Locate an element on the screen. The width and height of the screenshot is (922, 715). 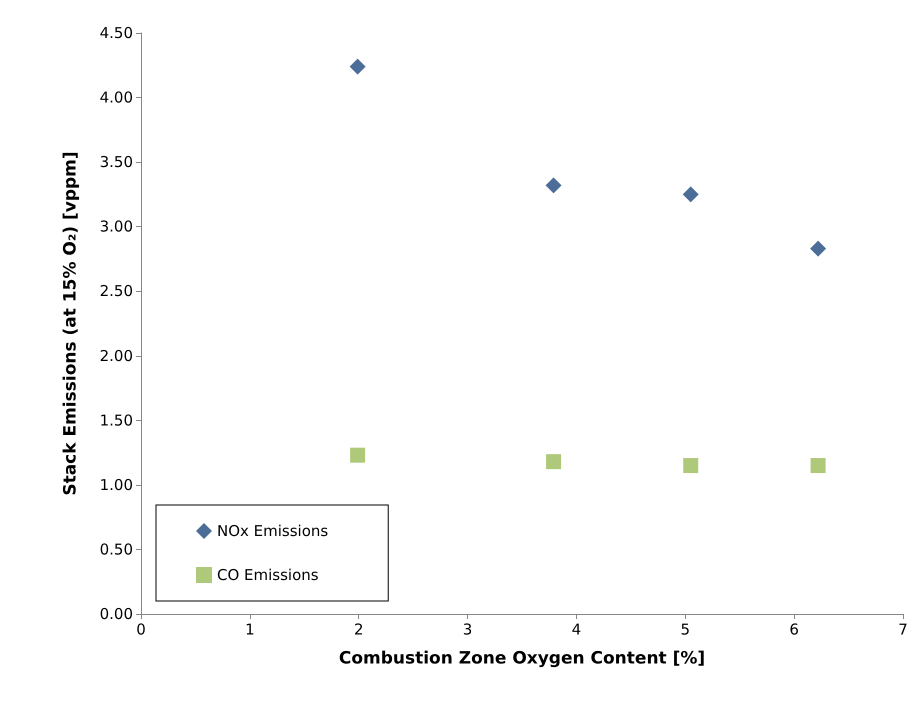
y-tick-label: 4.50 is located at coordinates (116, 33).